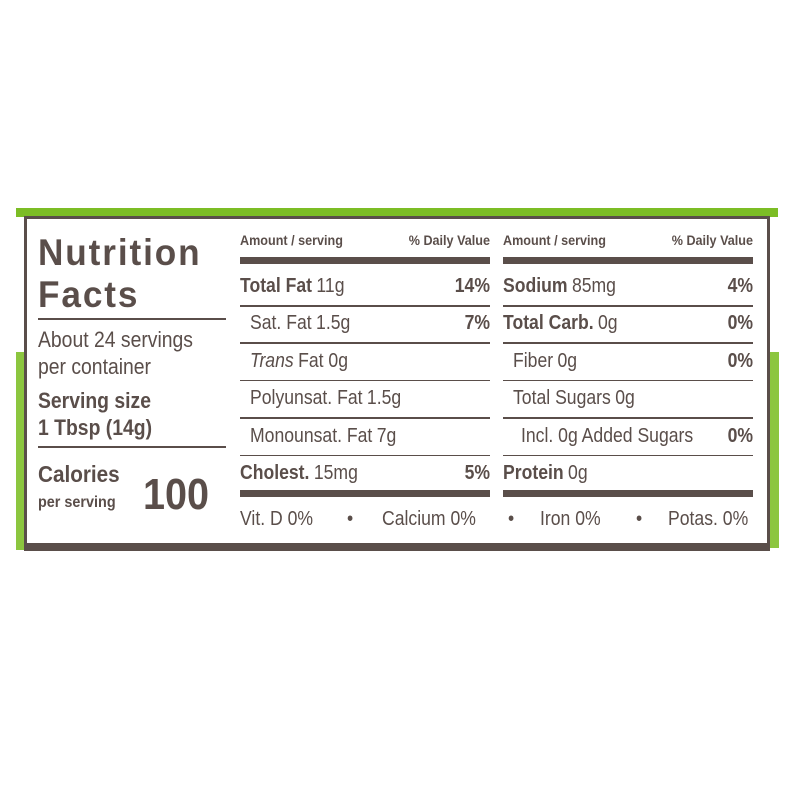  Describe the element at coordinates (708, 519) in the screenshot. I see `vitamin-item: Potas. 0%` at that location.